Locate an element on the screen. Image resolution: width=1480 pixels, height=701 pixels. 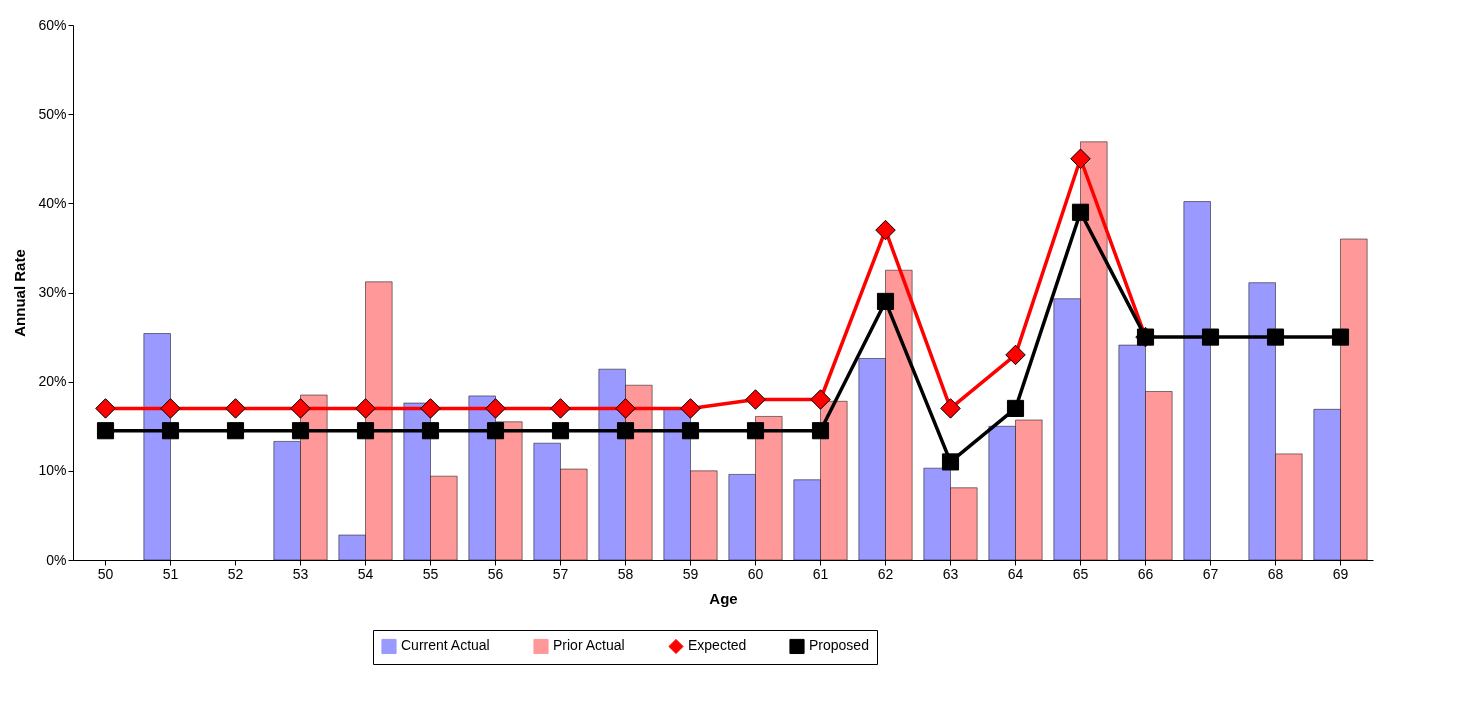
y-tick-label: 60% is located at coordinates (52, 24).